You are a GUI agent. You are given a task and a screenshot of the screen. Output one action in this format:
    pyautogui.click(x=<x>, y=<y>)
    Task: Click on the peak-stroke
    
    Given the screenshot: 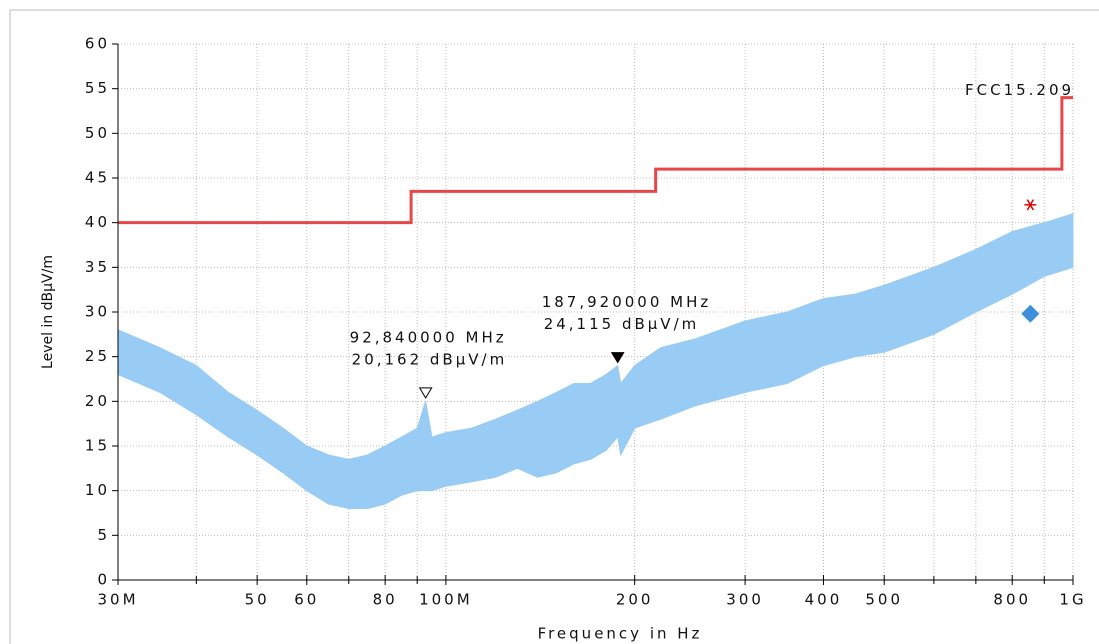 What is the action you would take?
    pyautogui.click(x=1030, y=205)
    